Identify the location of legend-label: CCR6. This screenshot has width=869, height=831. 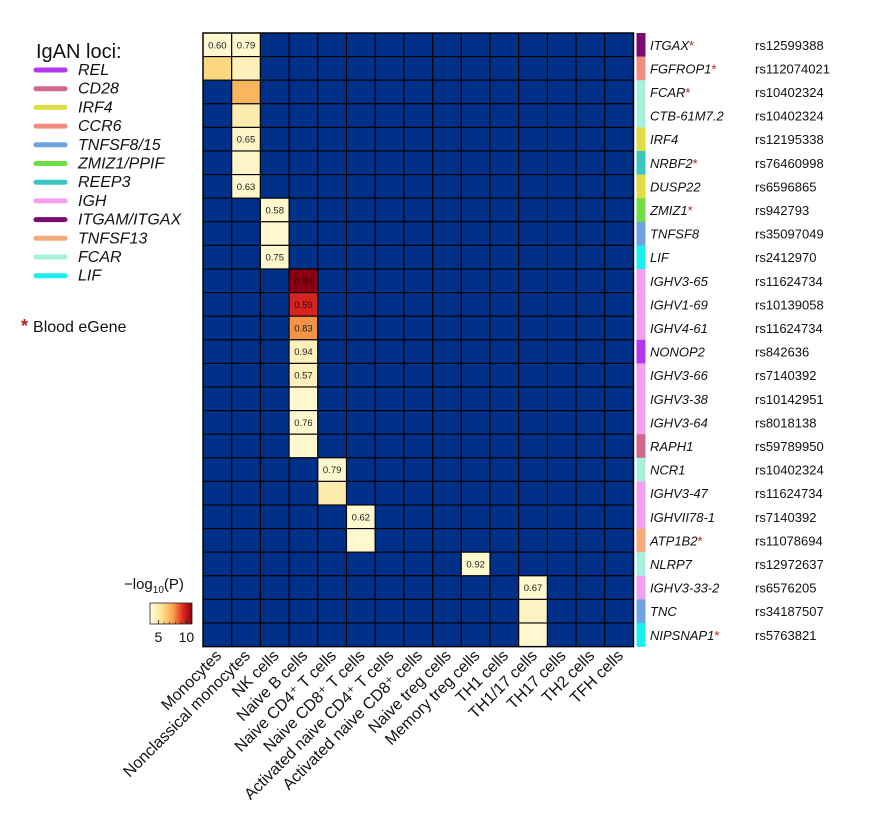
(100, 126).